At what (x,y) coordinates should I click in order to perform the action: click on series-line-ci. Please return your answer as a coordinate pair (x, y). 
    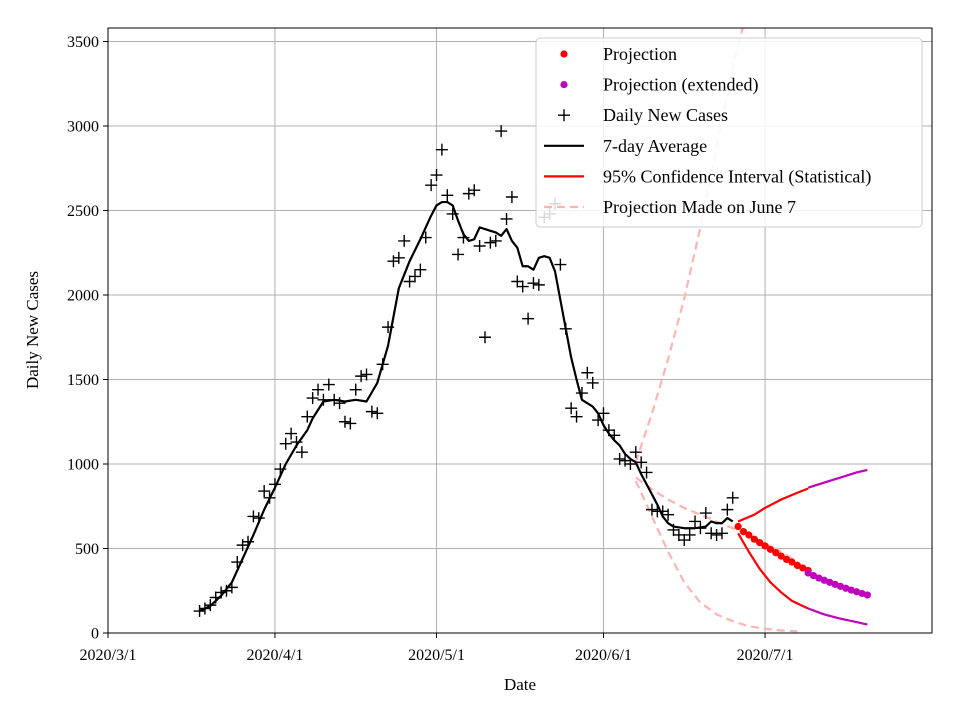
    Looking at the image, I should click on (773, 571).